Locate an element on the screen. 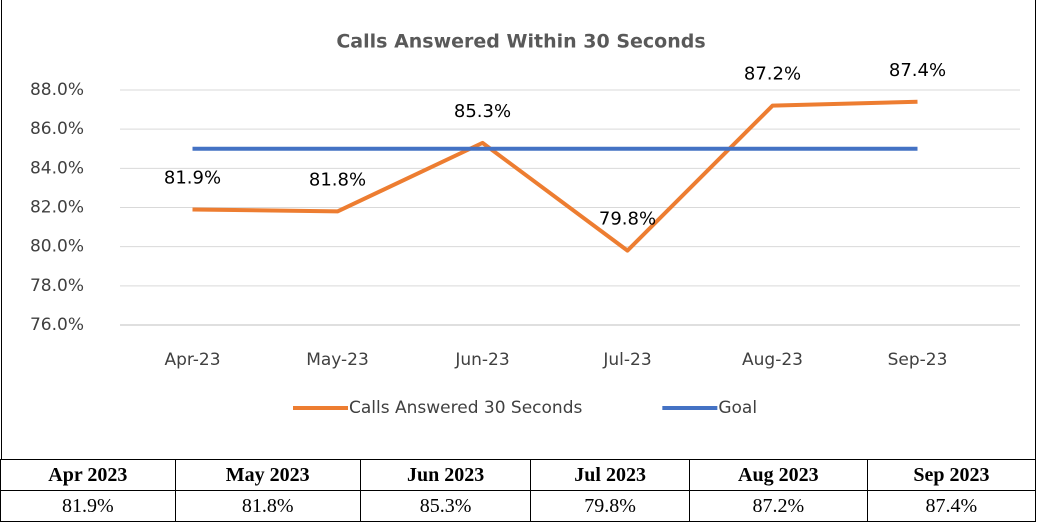 Image resolution: width=1038 pixels, height=524 pixels. y-tick-label: 76.0% is located at coordinates (57, 325).